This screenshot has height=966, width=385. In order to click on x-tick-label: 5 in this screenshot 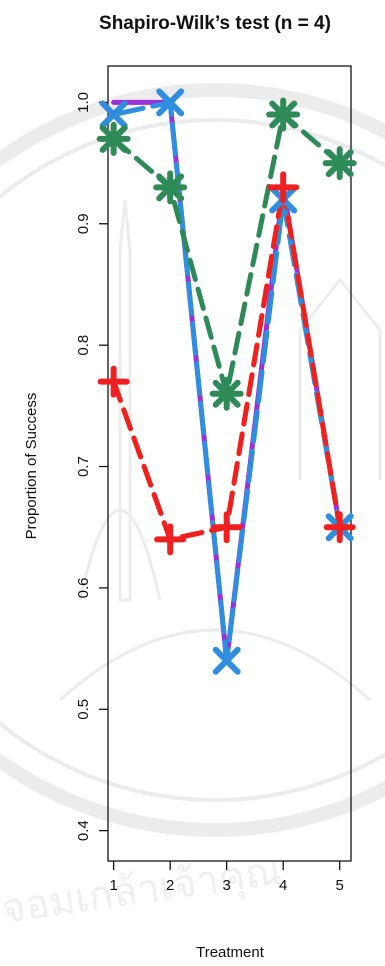, I will do `click(340, 885)`.